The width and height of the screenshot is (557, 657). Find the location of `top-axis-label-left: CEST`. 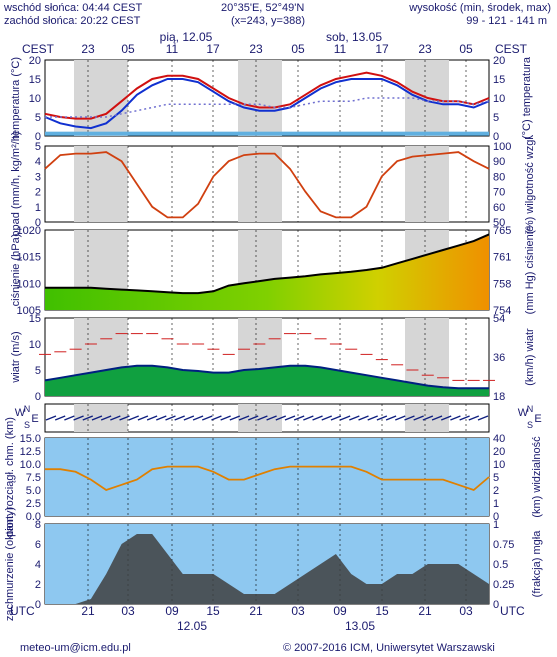

top-axis-label-left: CEST is located at coordinates (38, 49).